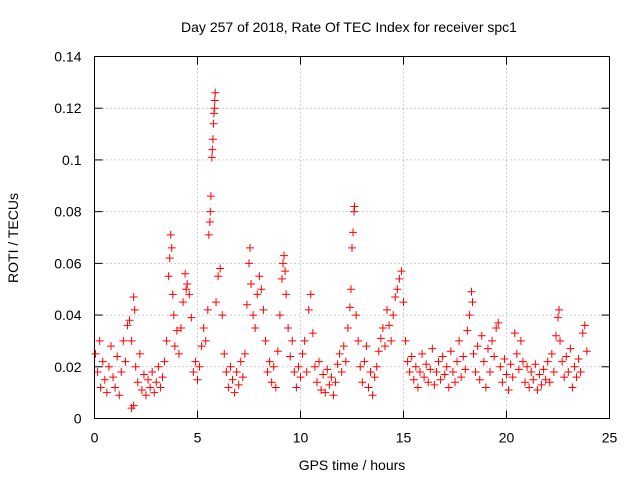  I want to click on x-tick-label: 25, so click(610, 438).